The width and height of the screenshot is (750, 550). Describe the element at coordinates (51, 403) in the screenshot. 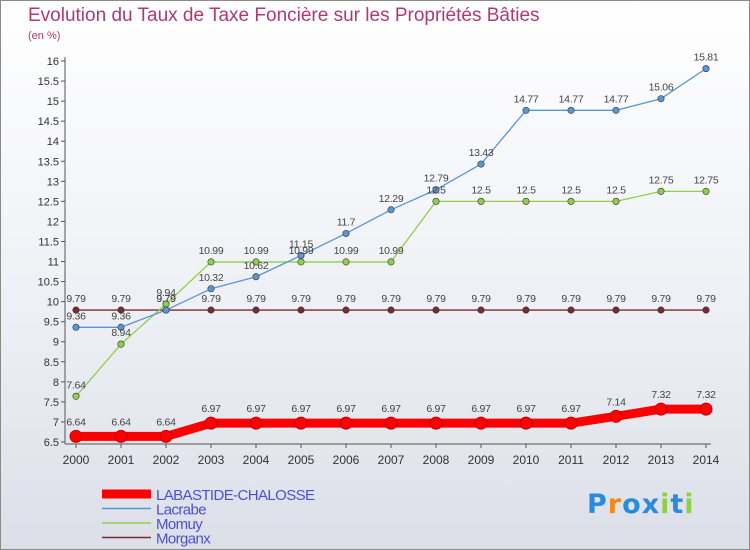

I see `y-tick-label: 7.5` at that location.